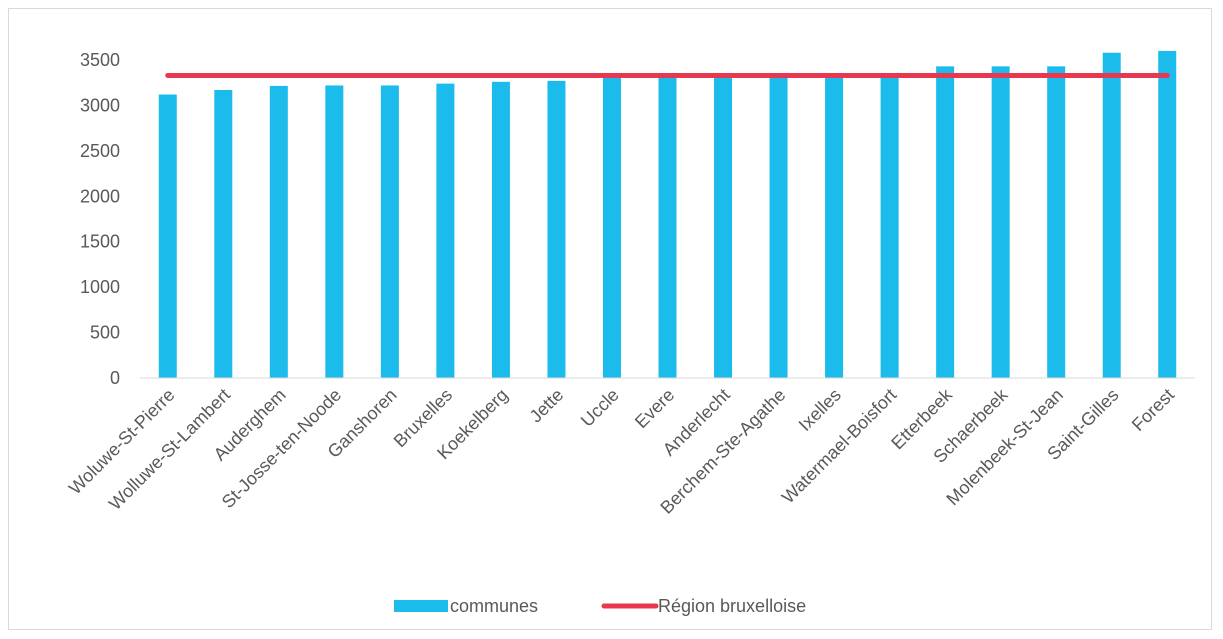 The width and height of the screenshot is (1223, 639). What do you see at coordinates (100, 242) in the screenshot?
I see `y-tick-label: 1500` at bounding box center [100, 242].